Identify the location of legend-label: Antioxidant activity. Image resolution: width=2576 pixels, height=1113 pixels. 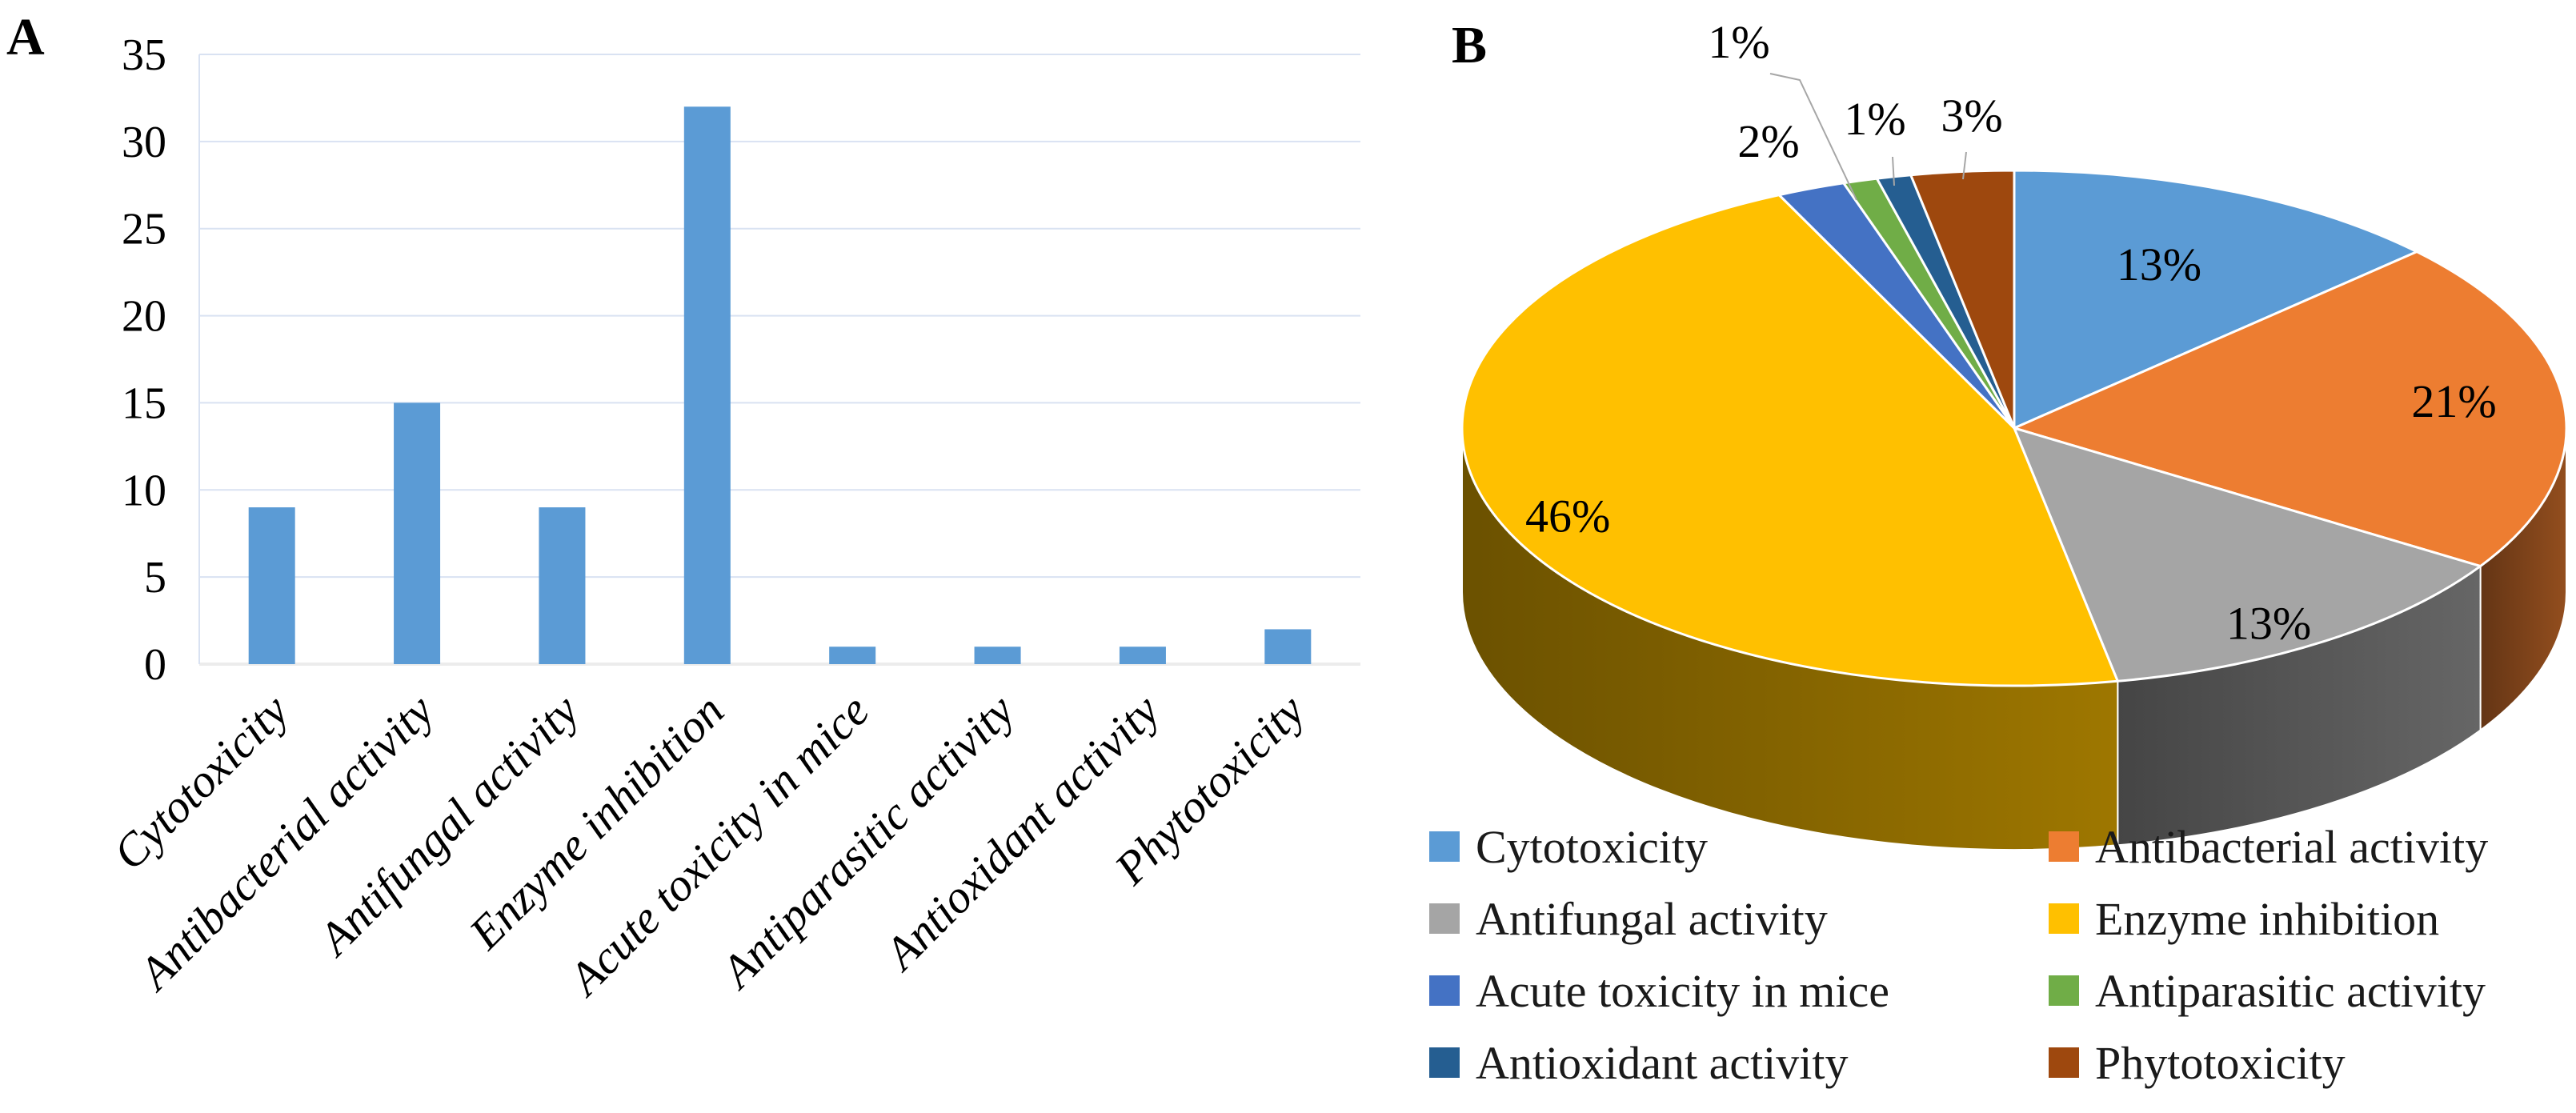
(1662, 1063).